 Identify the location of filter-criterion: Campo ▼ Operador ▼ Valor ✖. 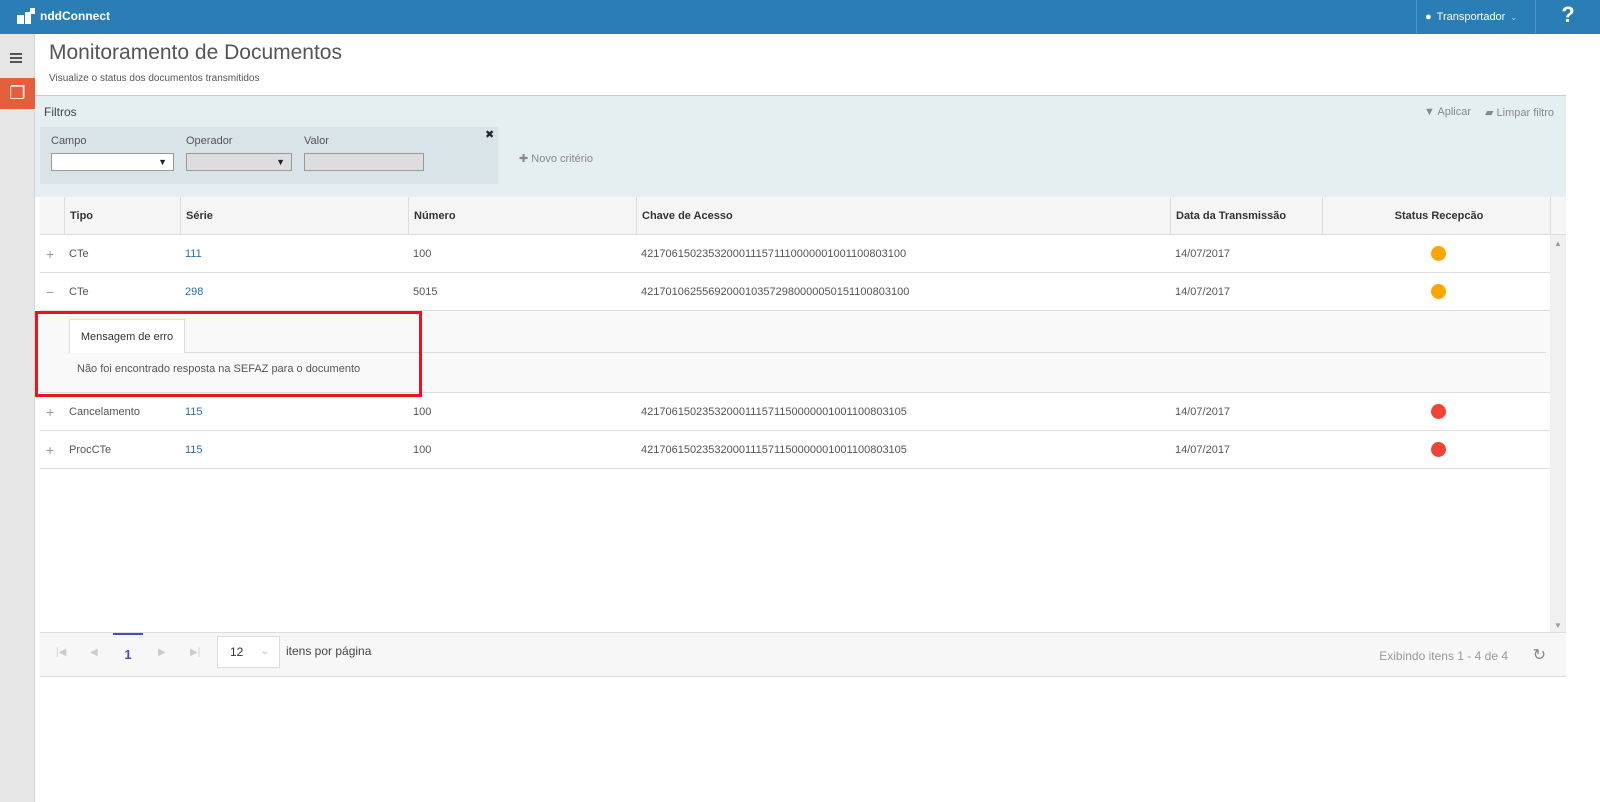
(269, 155).